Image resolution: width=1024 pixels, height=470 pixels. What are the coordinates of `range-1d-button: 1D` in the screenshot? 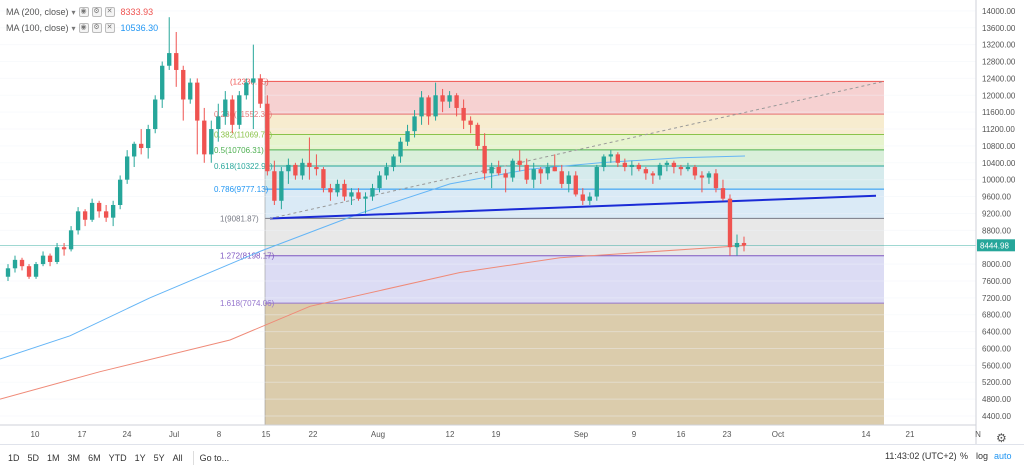 It's located at (14, 457).